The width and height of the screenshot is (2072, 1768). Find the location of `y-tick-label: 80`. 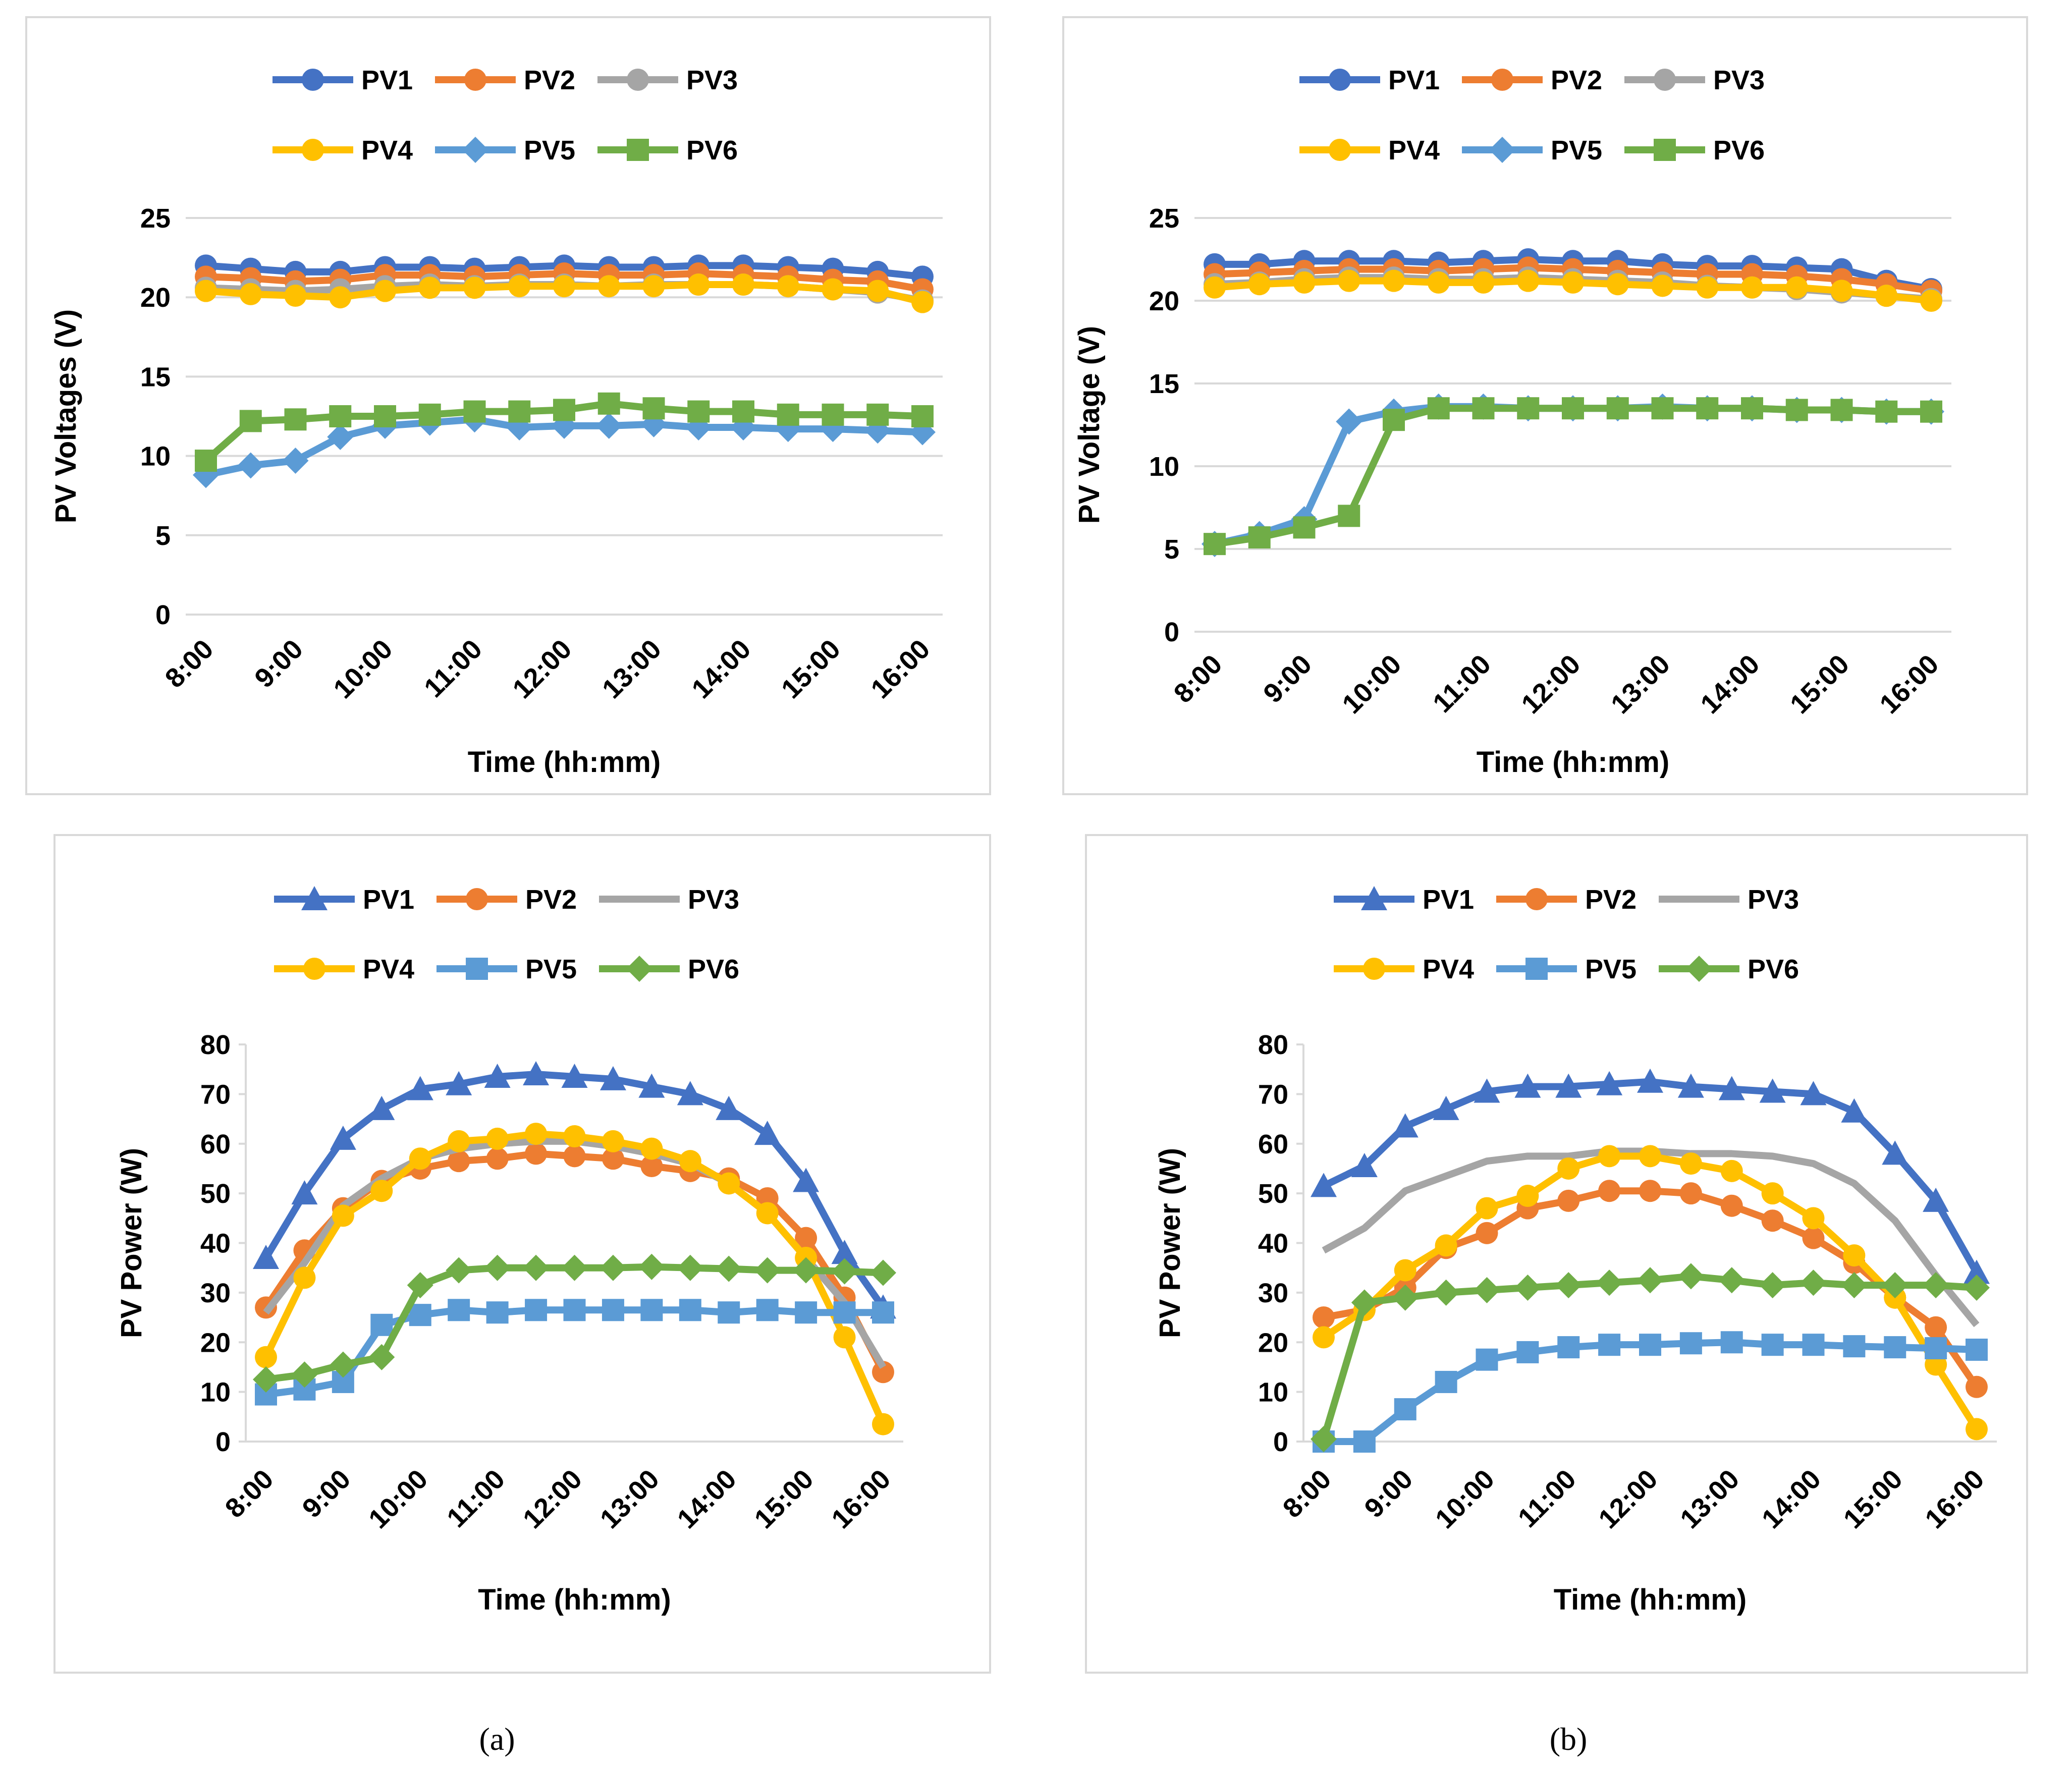

y-tick-label: 80 is located at coordinates (1273, 1045).